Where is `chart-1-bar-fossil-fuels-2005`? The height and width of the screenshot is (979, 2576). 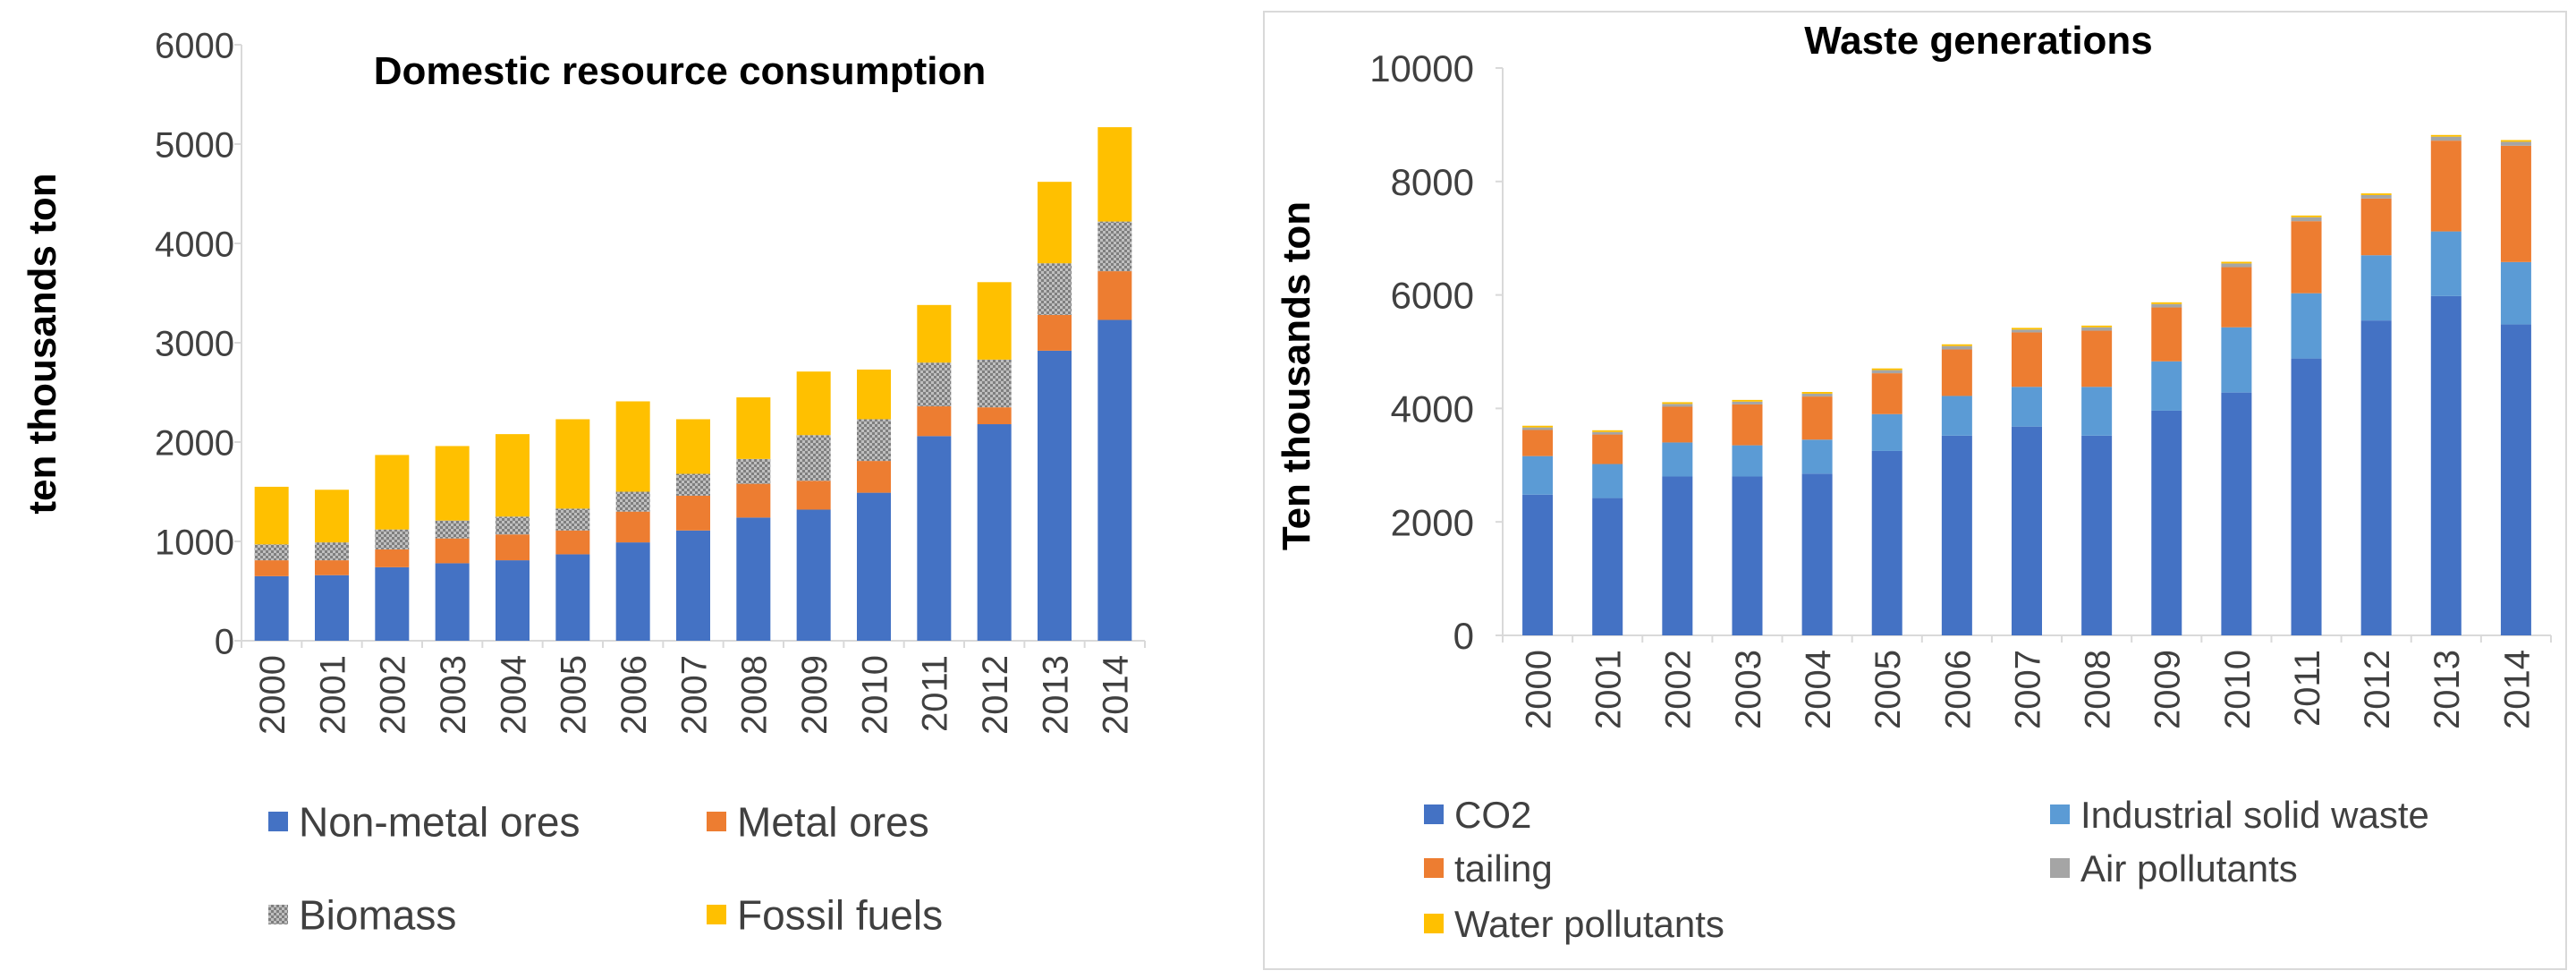
chart-1-bar-fossil-fuels-2005 is located at coordinates (572, 464).